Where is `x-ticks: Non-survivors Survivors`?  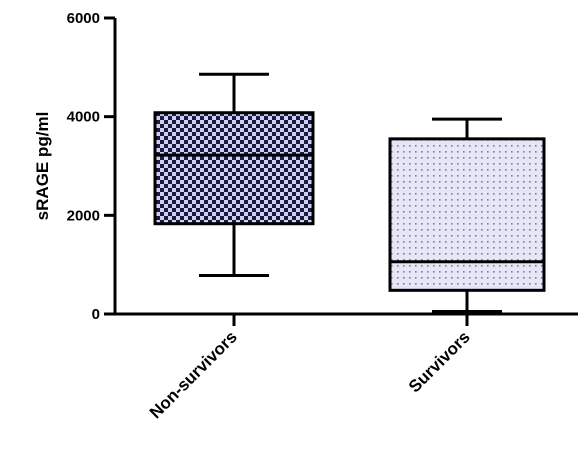 x-ticks: Non-survivors Survivors is located at coordinates (310, 368).